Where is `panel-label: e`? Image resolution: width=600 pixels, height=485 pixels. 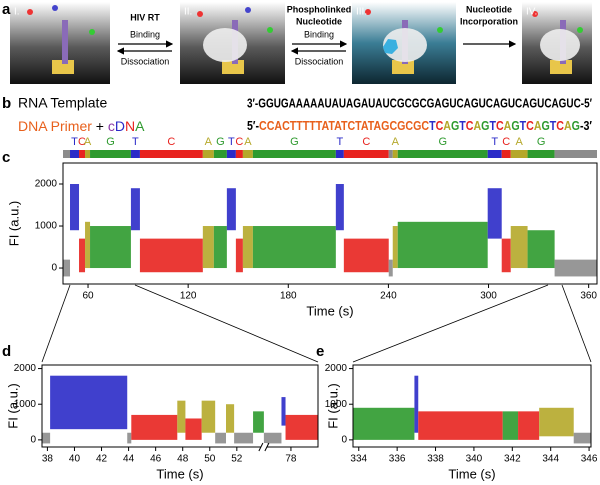
panel-label: e is located at coordinates (320, 351).